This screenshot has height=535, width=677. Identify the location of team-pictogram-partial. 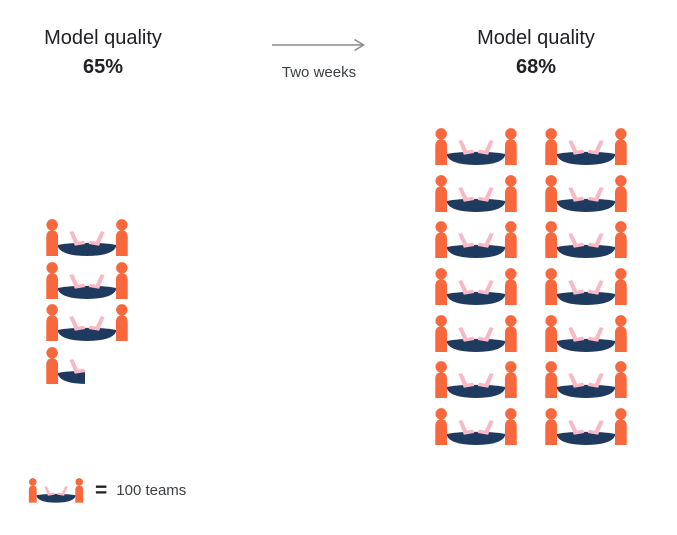
(66, 365).